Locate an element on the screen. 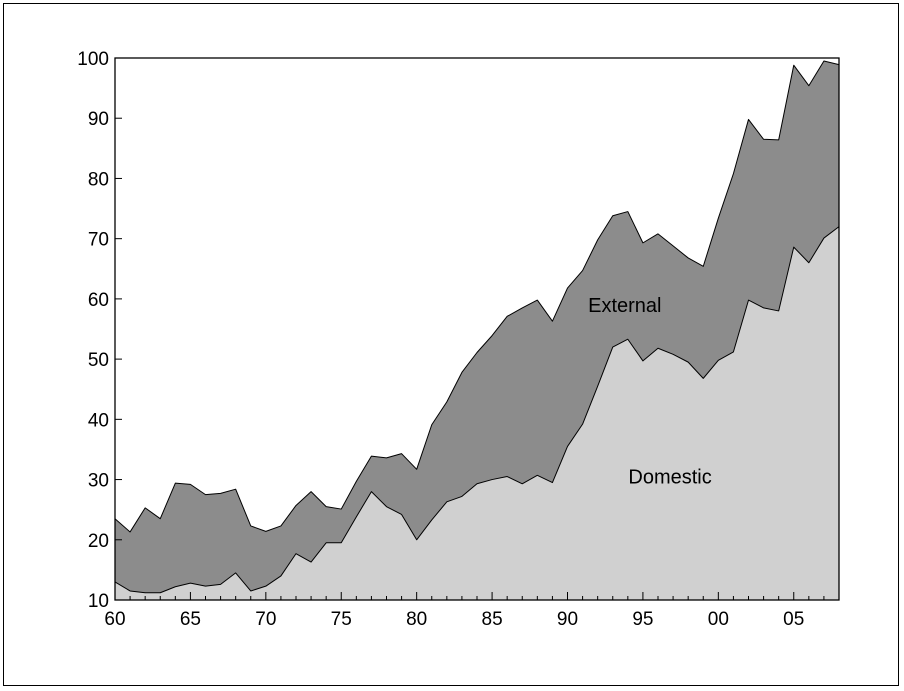 This screenshot has width=904, height=691. y-tick-label: 60 is located at coordinates (98, 300).